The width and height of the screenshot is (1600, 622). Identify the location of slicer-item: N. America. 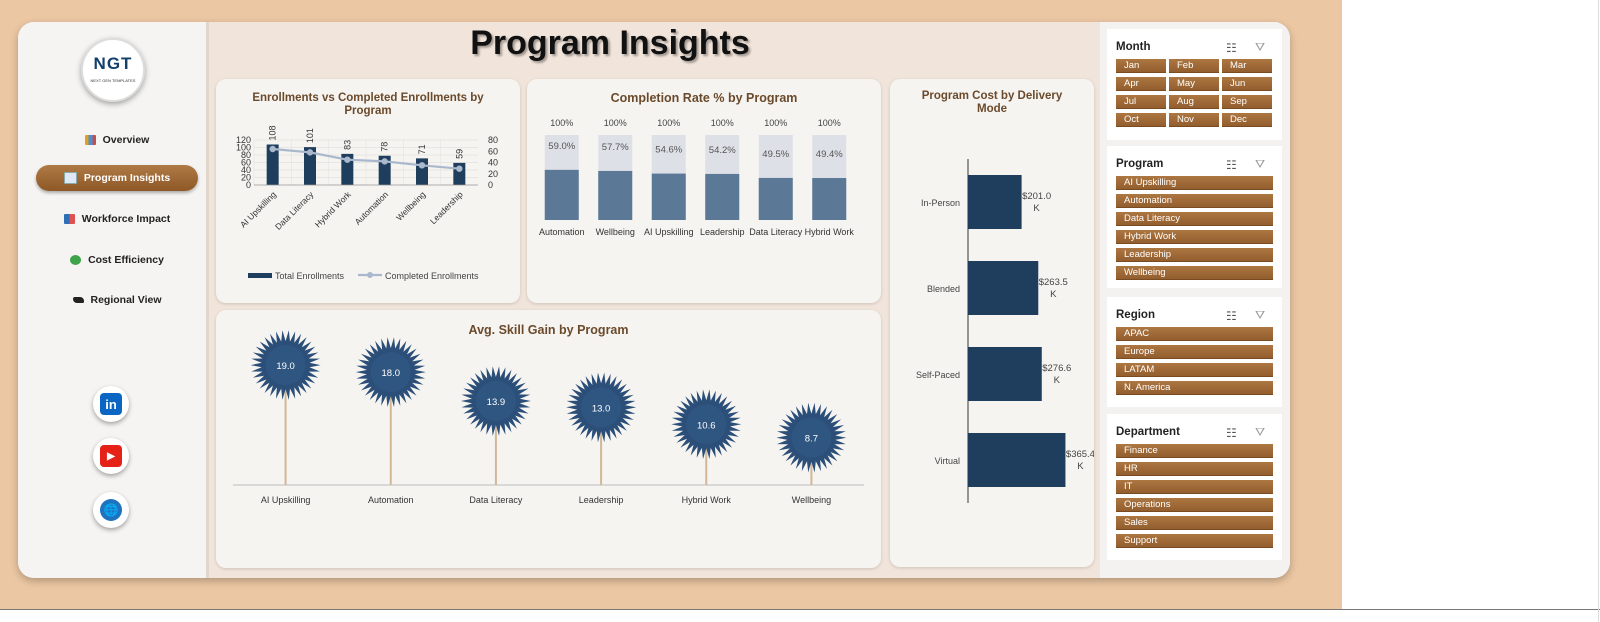
(1194, 387).